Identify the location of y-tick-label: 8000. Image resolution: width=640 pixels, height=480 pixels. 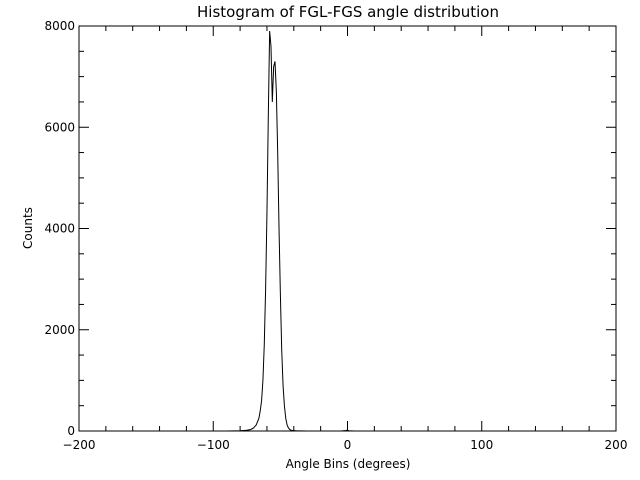
(59, 26).